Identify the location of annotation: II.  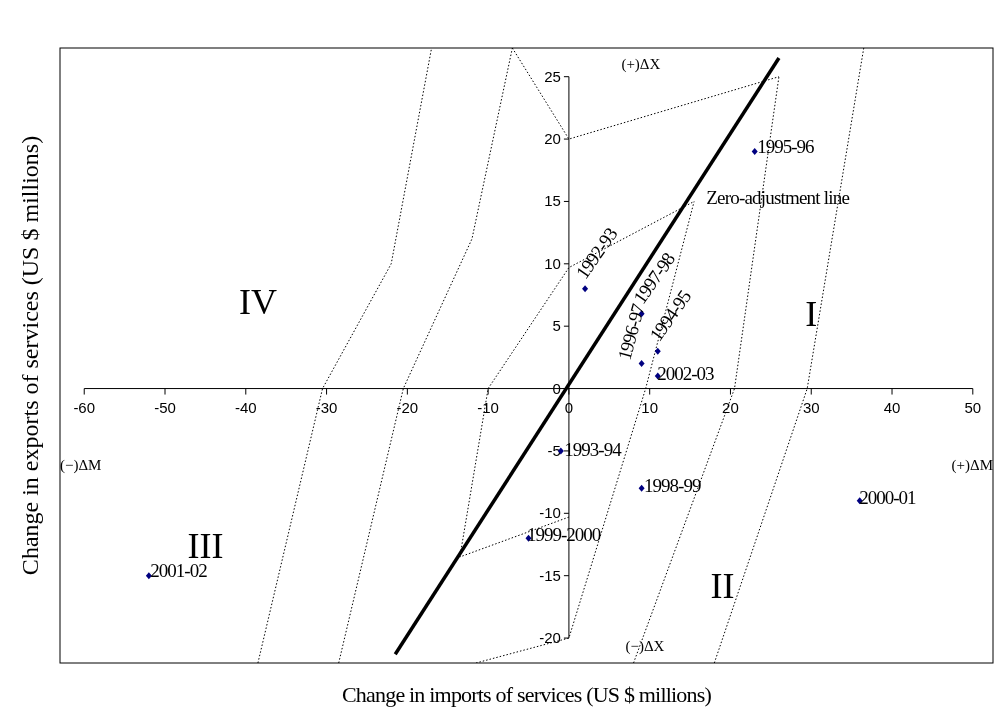
(722, 586).